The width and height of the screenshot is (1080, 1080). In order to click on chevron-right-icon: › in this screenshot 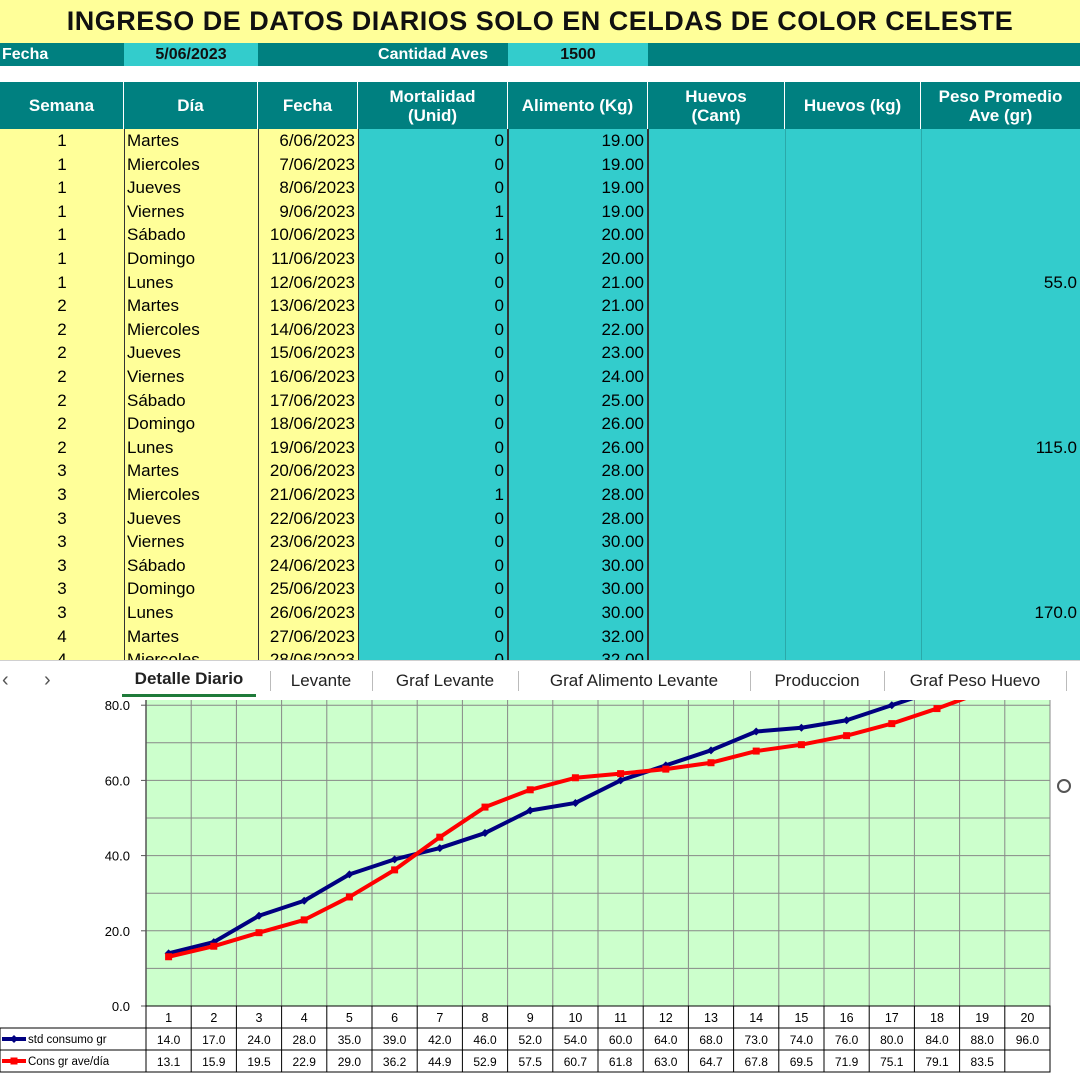, I will do `click(47, 680)`.